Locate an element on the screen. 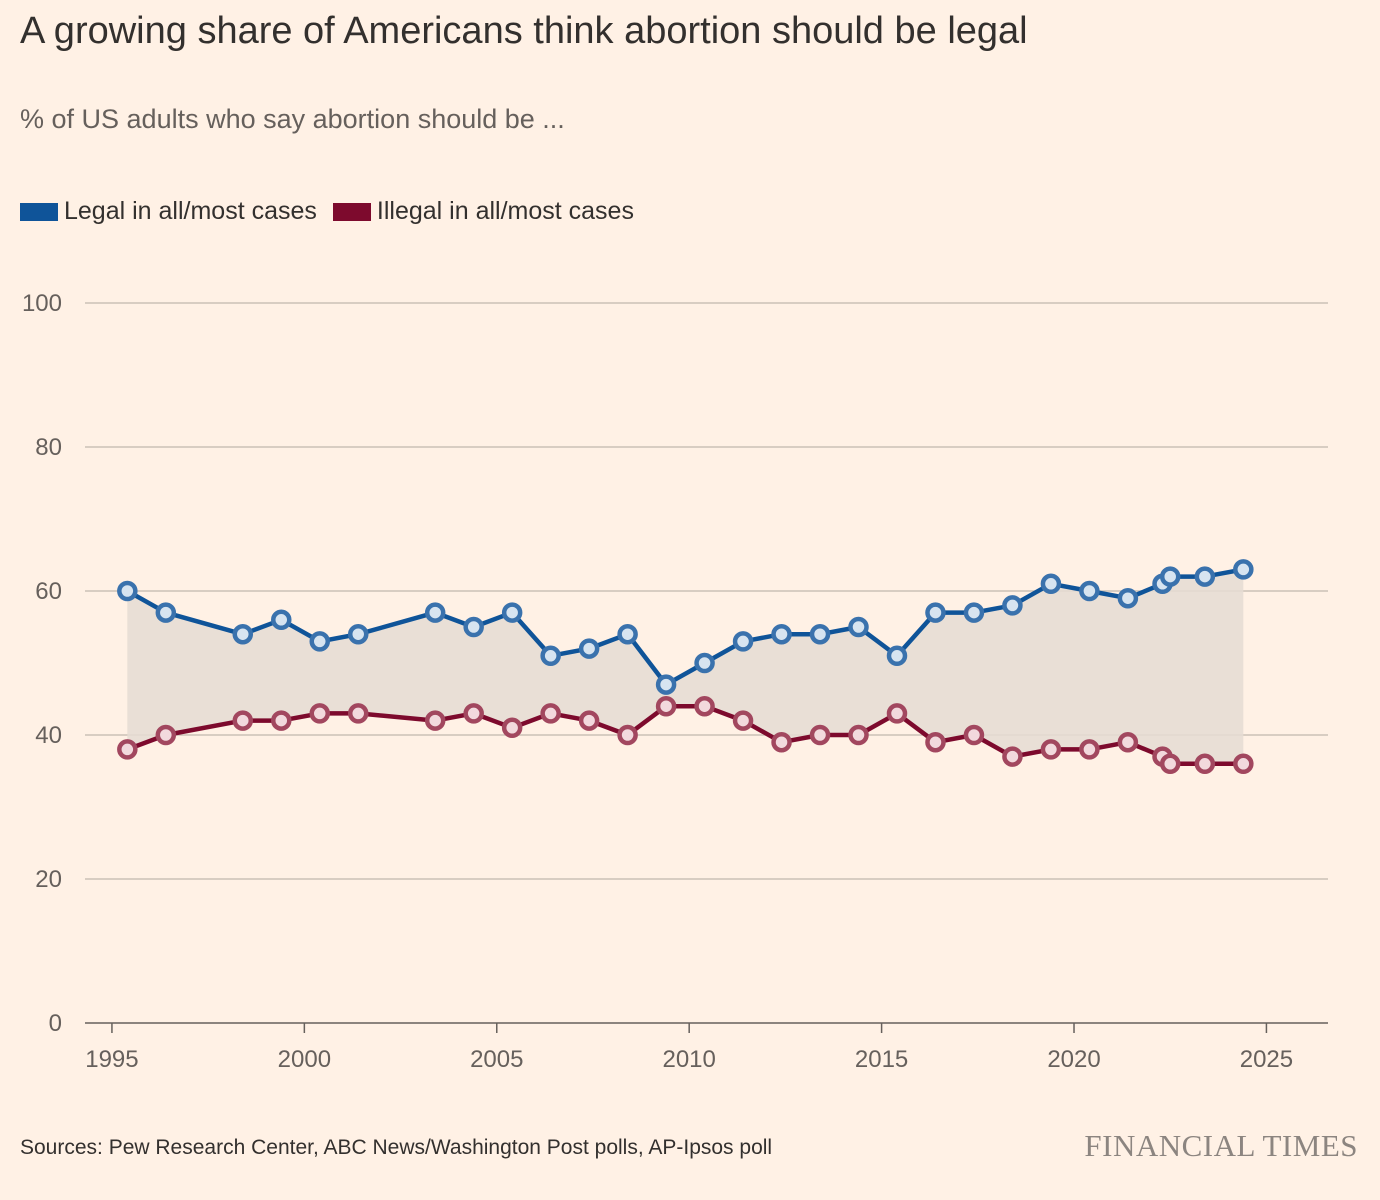 The width and height of the screenshot is (1380, 1200). legend-label-illegal: Illegal in all/most cases is located at coordinates (505, 211).